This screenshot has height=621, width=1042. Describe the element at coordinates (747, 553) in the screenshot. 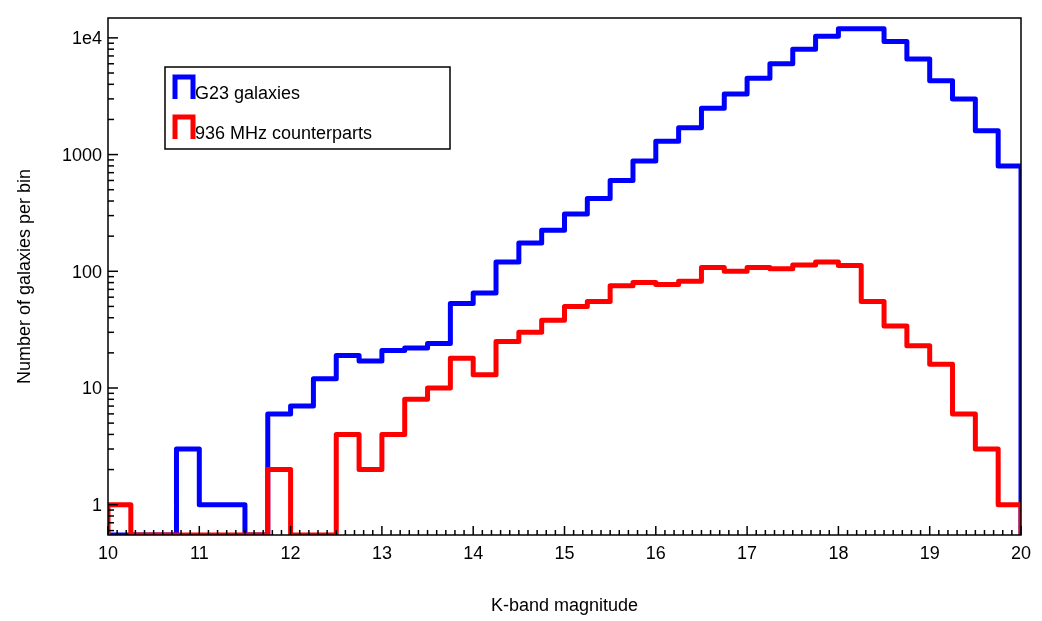

I see `x-tick-label: 17` at that location.